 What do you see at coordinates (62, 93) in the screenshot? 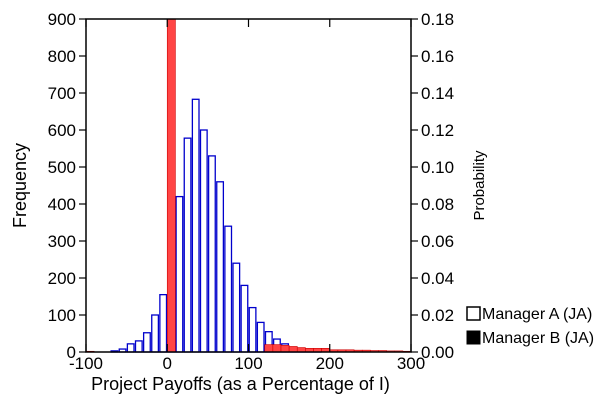
I see `y-tick-label: 700` at bounding box center [62, 93].